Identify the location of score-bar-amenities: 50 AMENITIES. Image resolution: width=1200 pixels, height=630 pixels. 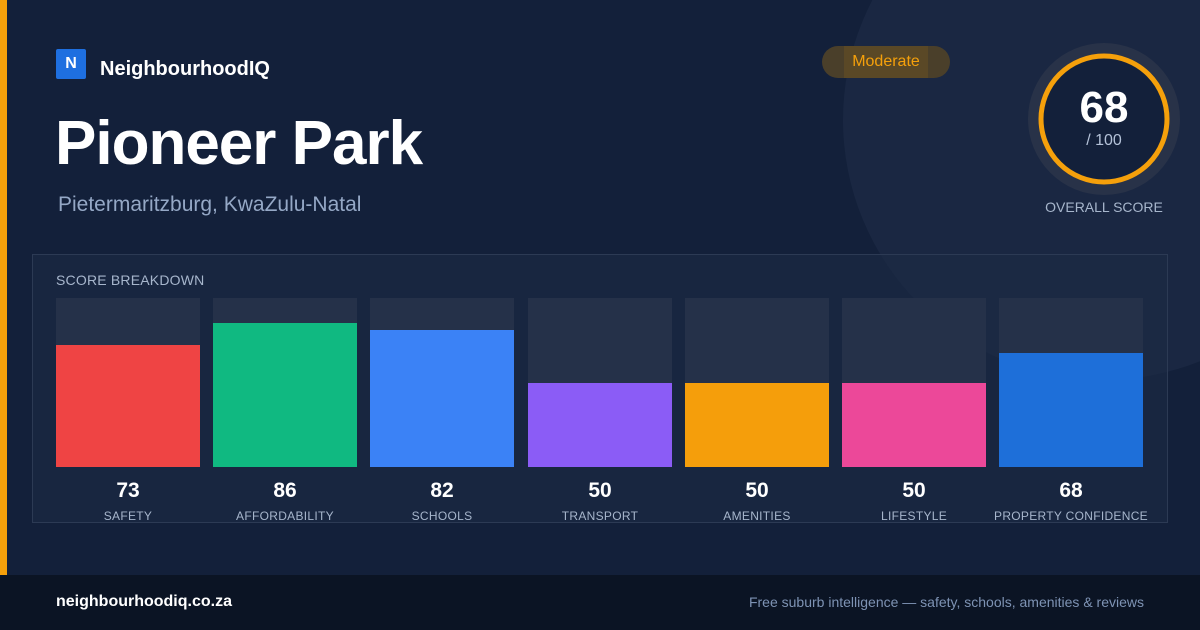
(757, 410).